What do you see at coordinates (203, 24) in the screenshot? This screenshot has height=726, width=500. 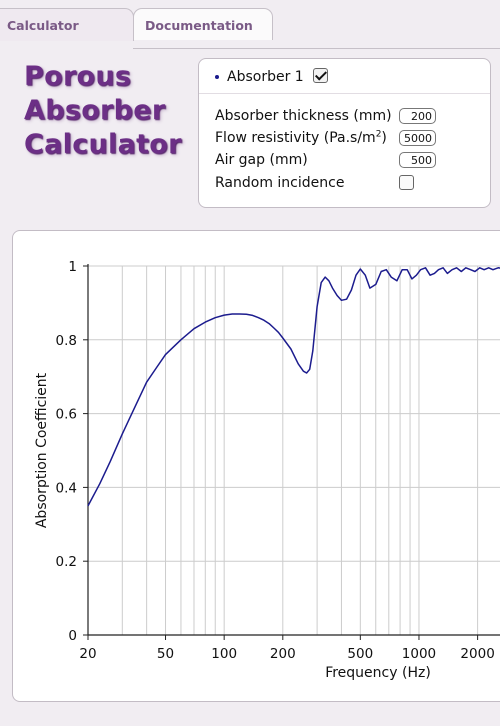 I see `tab-documentation: Documentation` at bounding box center [203, 24].